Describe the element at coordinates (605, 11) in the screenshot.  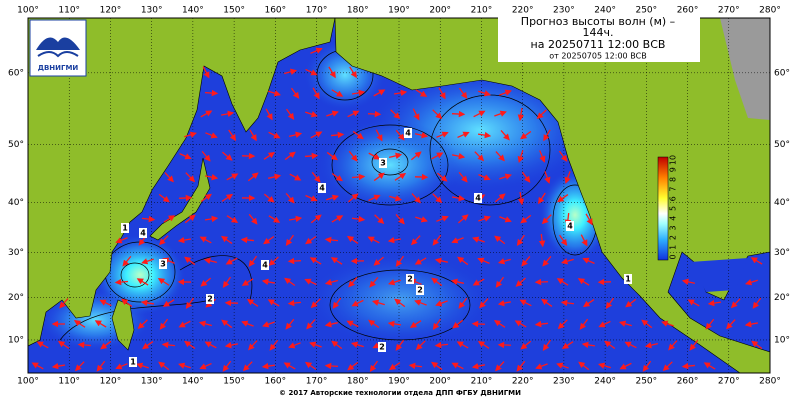
I see `lon-label: 240°` at that location.